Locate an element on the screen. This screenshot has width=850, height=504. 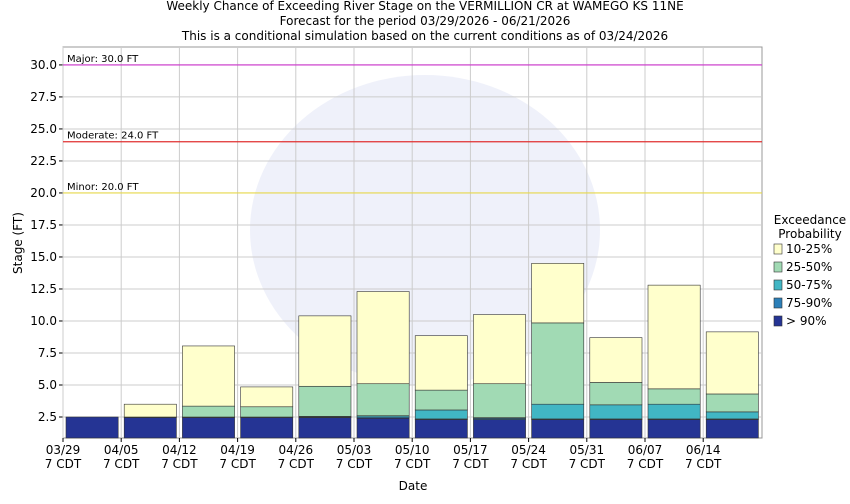
x-tick-label: 04/12 is located at coordinates (179, 450).